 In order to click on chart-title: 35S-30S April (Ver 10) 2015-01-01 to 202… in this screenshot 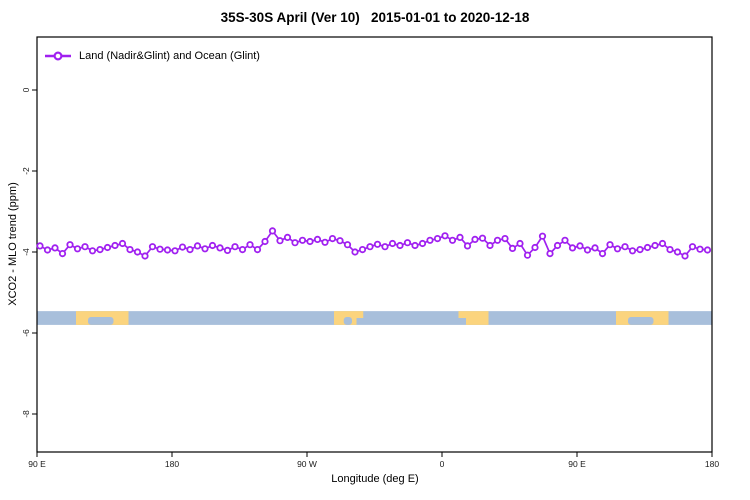, I will do `click(375, 17)`.